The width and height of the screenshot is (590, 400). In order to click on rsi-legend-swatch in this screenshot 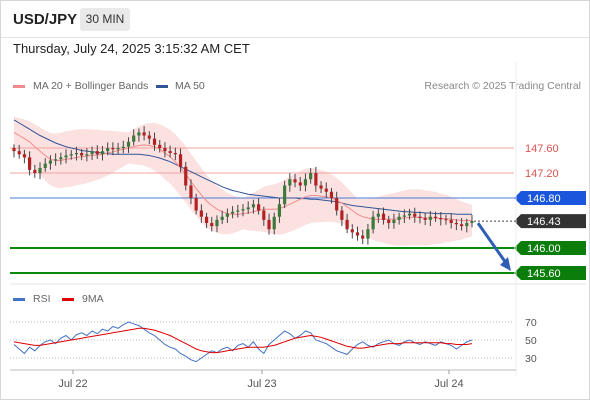, I will do `click(19, 299)`.